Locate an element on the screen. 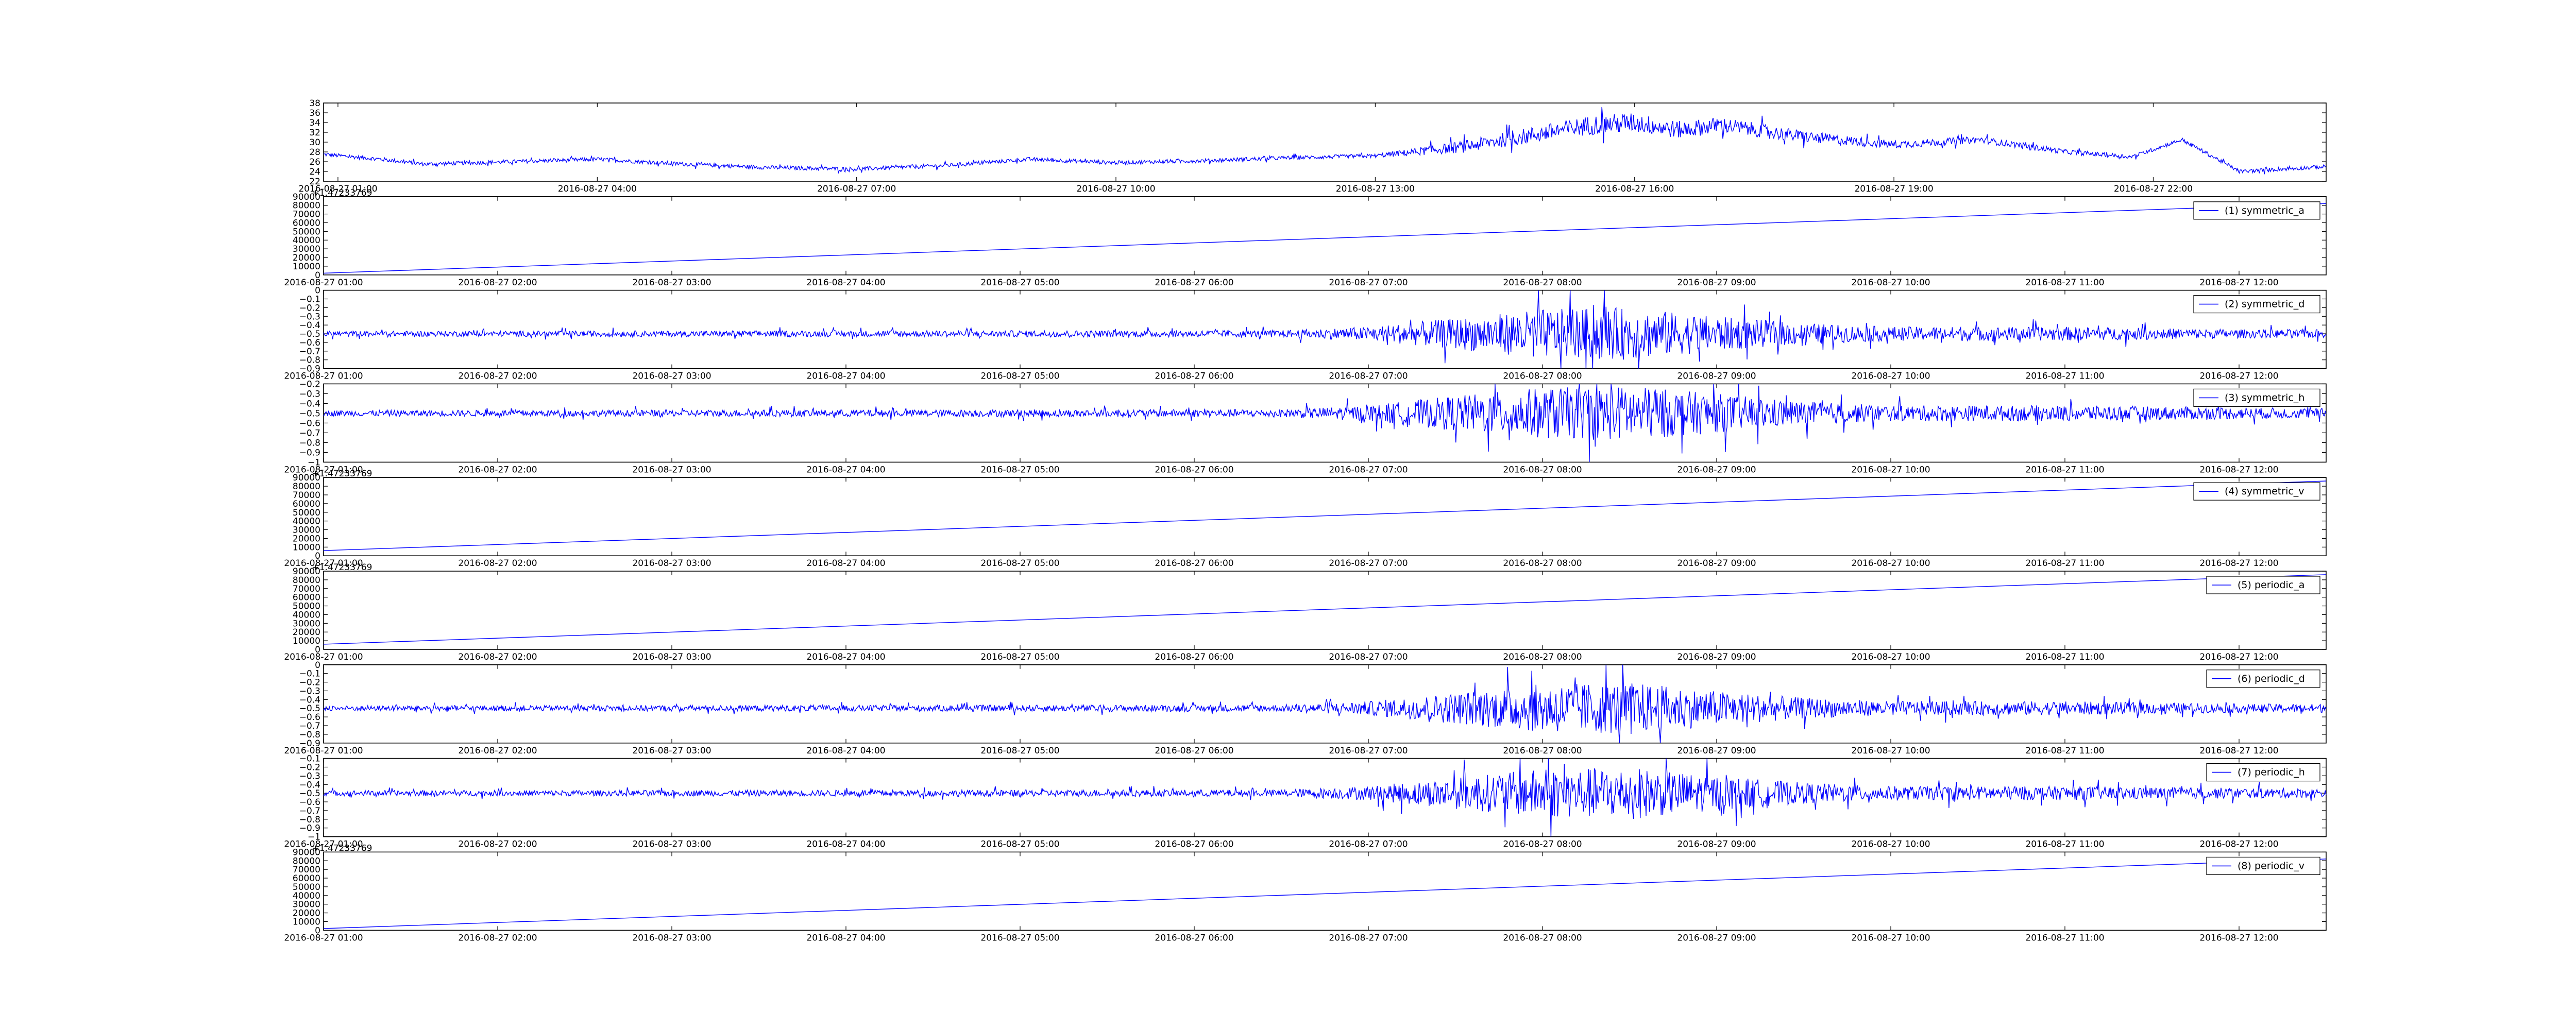  y-tick-label: 22 is located at coordinates (314, 182).